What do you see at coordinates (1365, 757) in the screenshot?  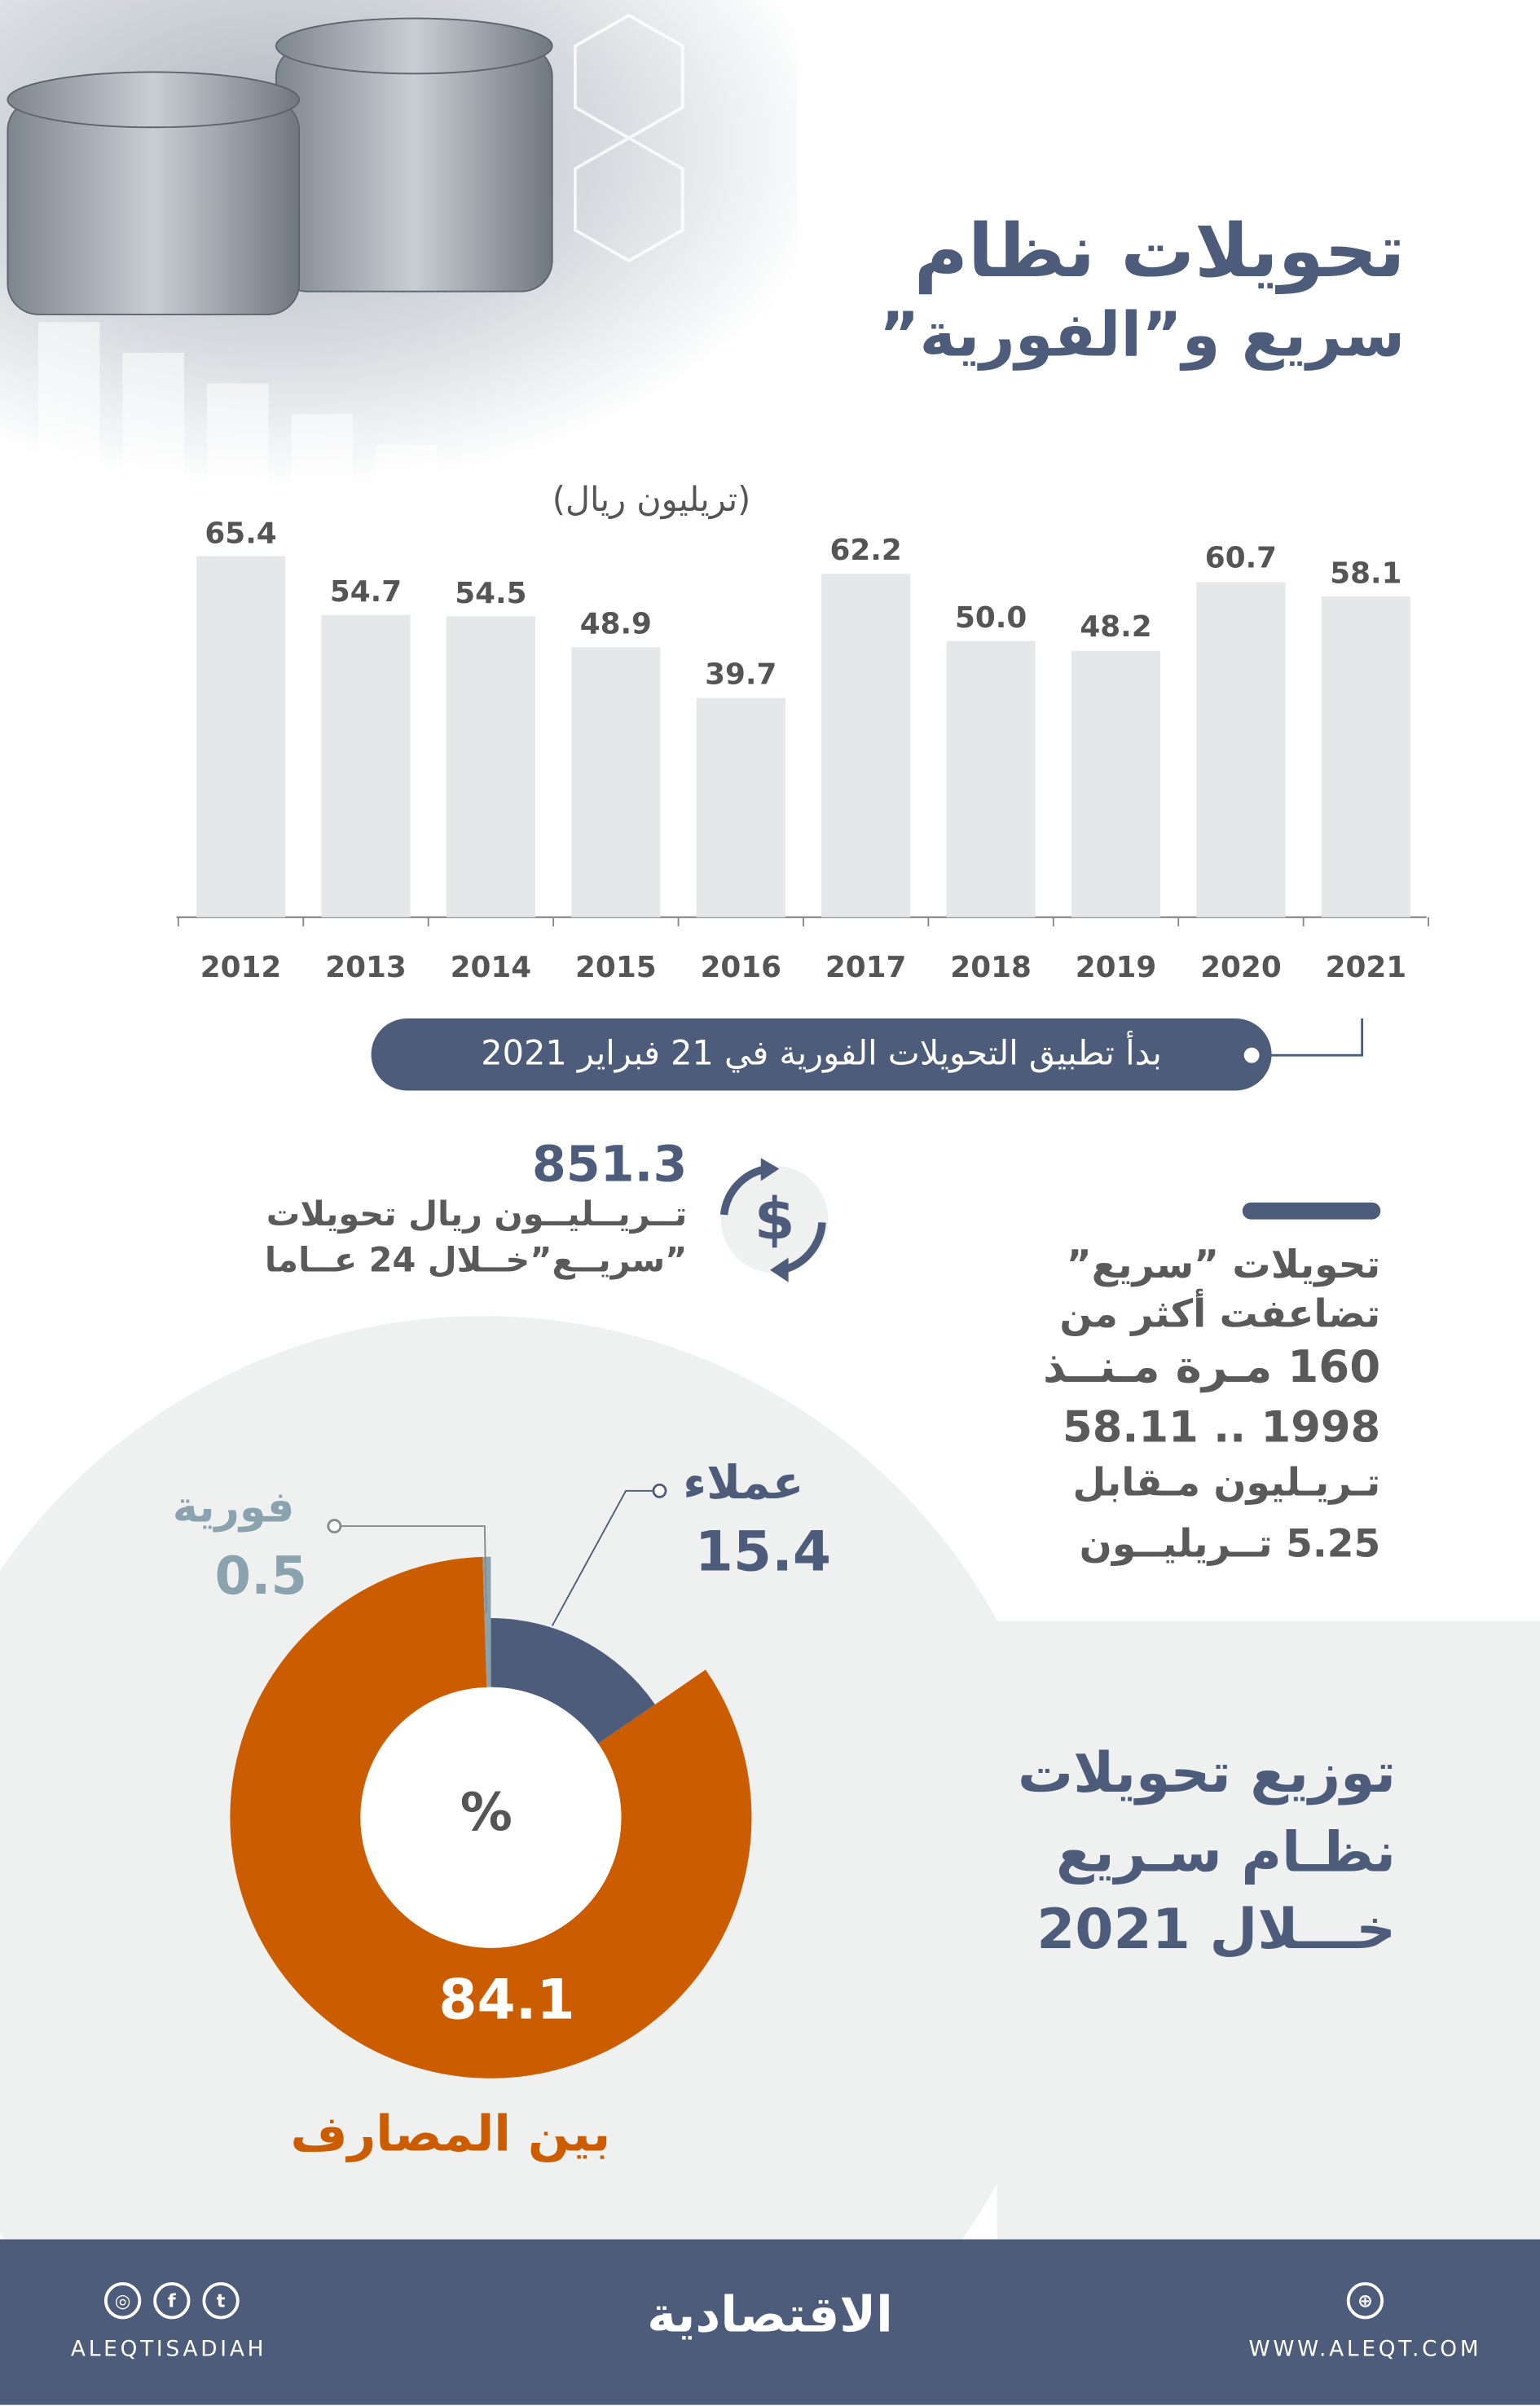 I see `bar-2021` at bounding box center [1365, 757].